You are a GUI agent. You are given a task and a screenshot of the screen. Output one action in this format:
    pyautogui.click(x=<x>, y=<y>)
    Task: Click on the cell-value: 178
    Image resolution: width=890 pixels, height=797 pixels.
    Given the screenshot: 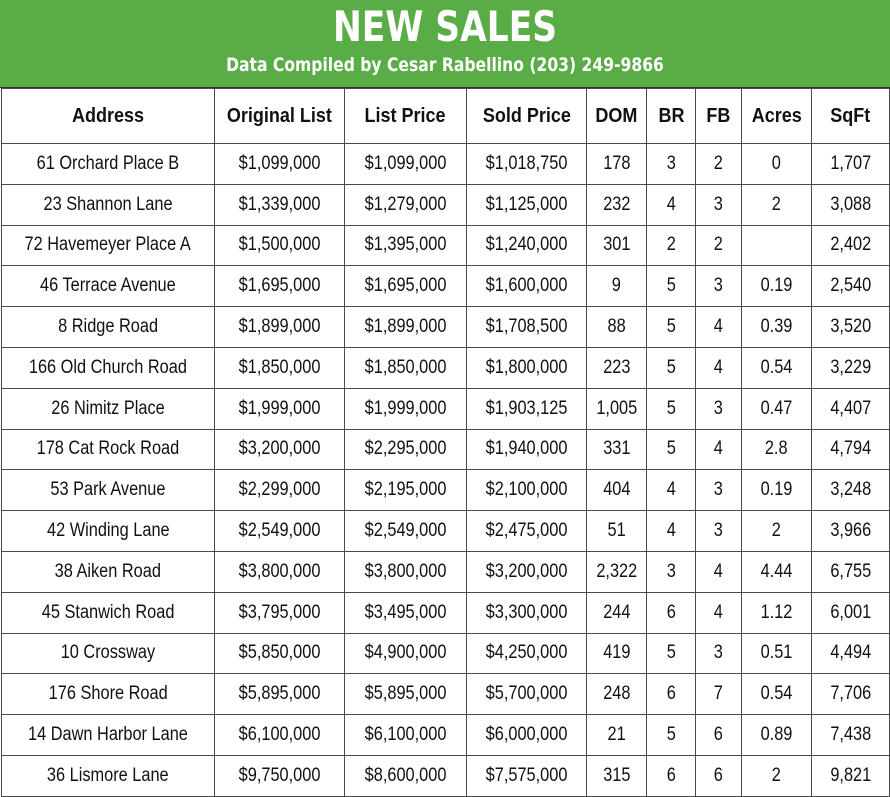 What is the action you would take?
    pyautogui.click(x=616, y=163)
    